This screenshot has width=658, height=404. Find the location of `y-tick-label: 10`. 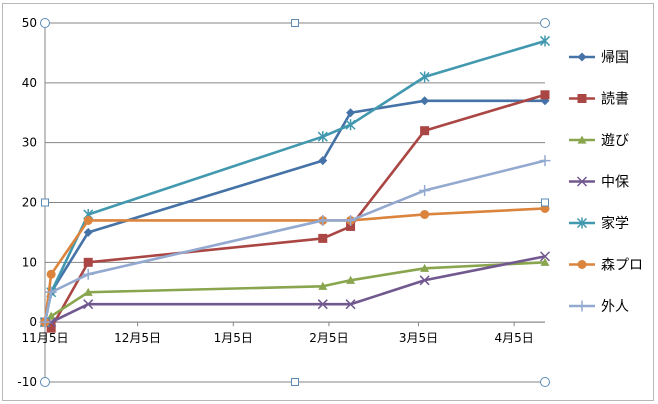

y-tick-label: 10 is located at coordinates (29, 262).